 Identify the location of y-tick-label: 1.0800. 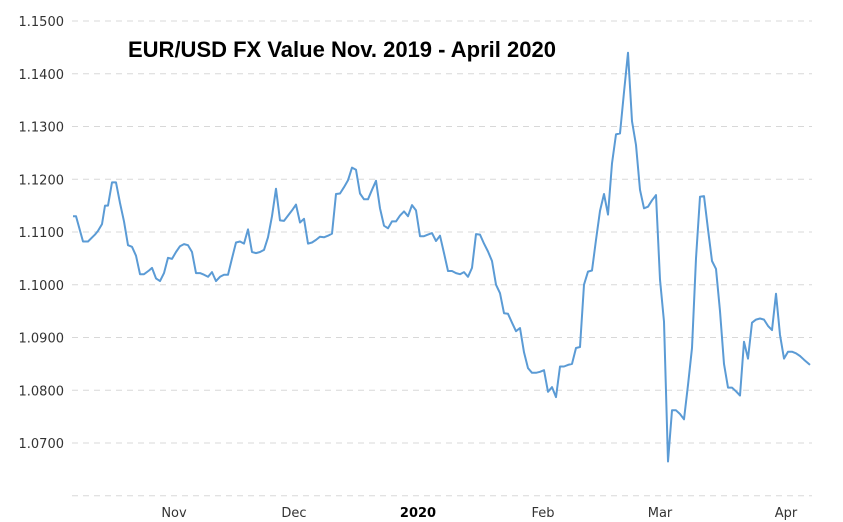
(42, 391).